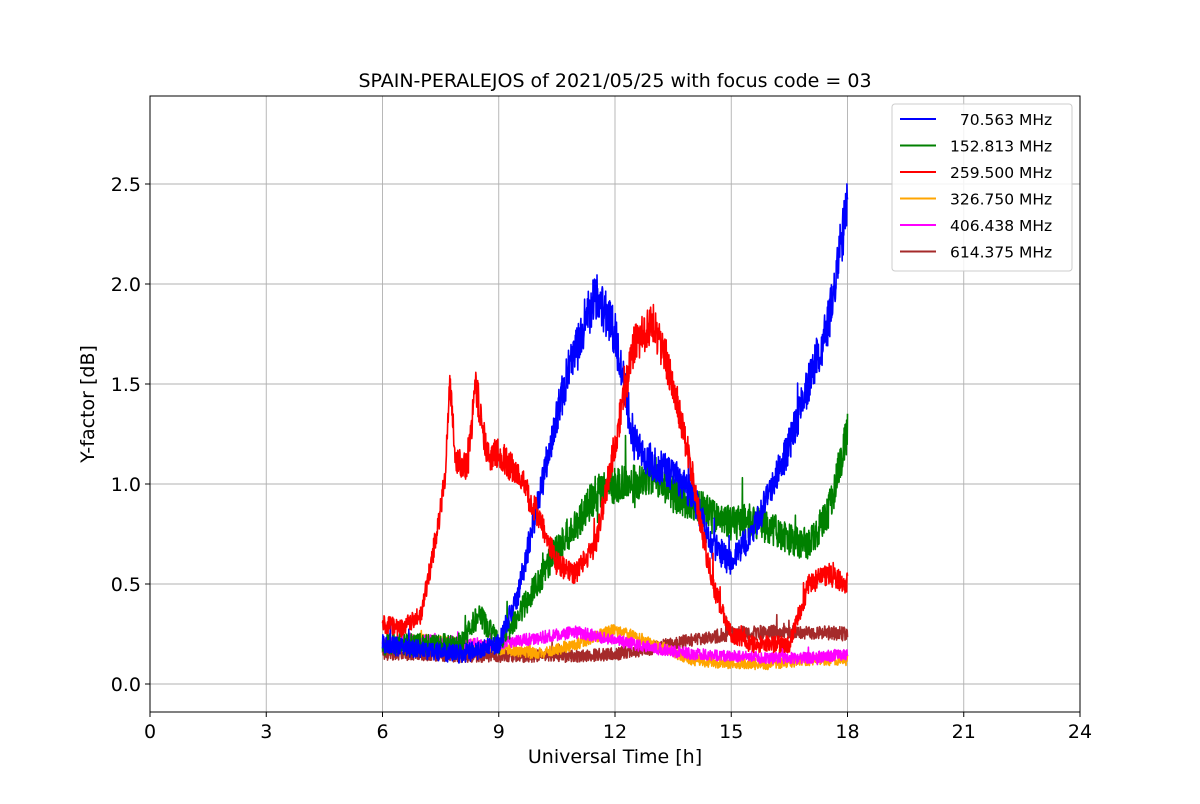  I want to click on y-tick-label: 0.0, so click(126, 685).